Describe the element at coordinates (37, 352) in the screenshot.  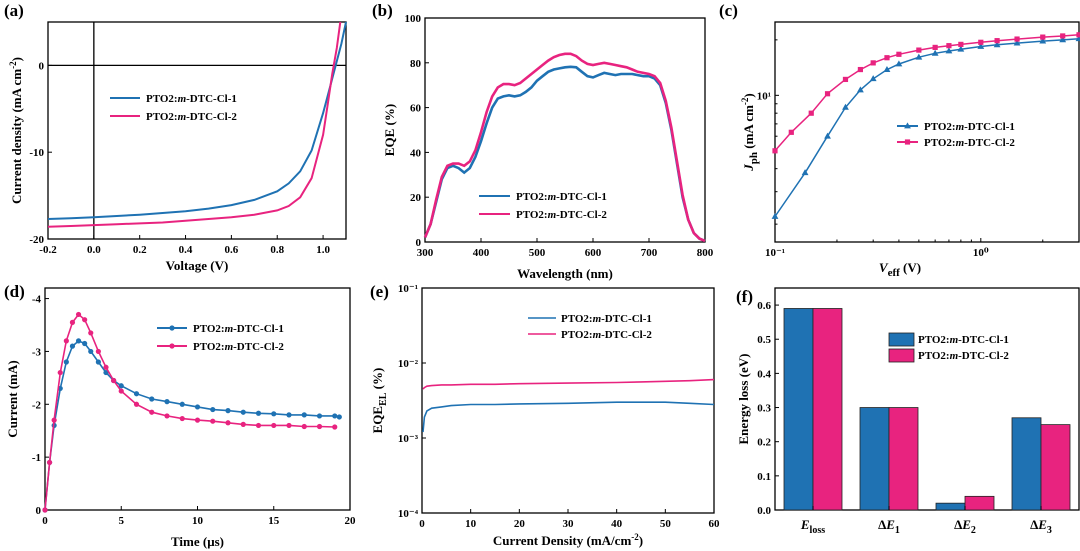
I see `panel-d-y-tick: -3` at that location.